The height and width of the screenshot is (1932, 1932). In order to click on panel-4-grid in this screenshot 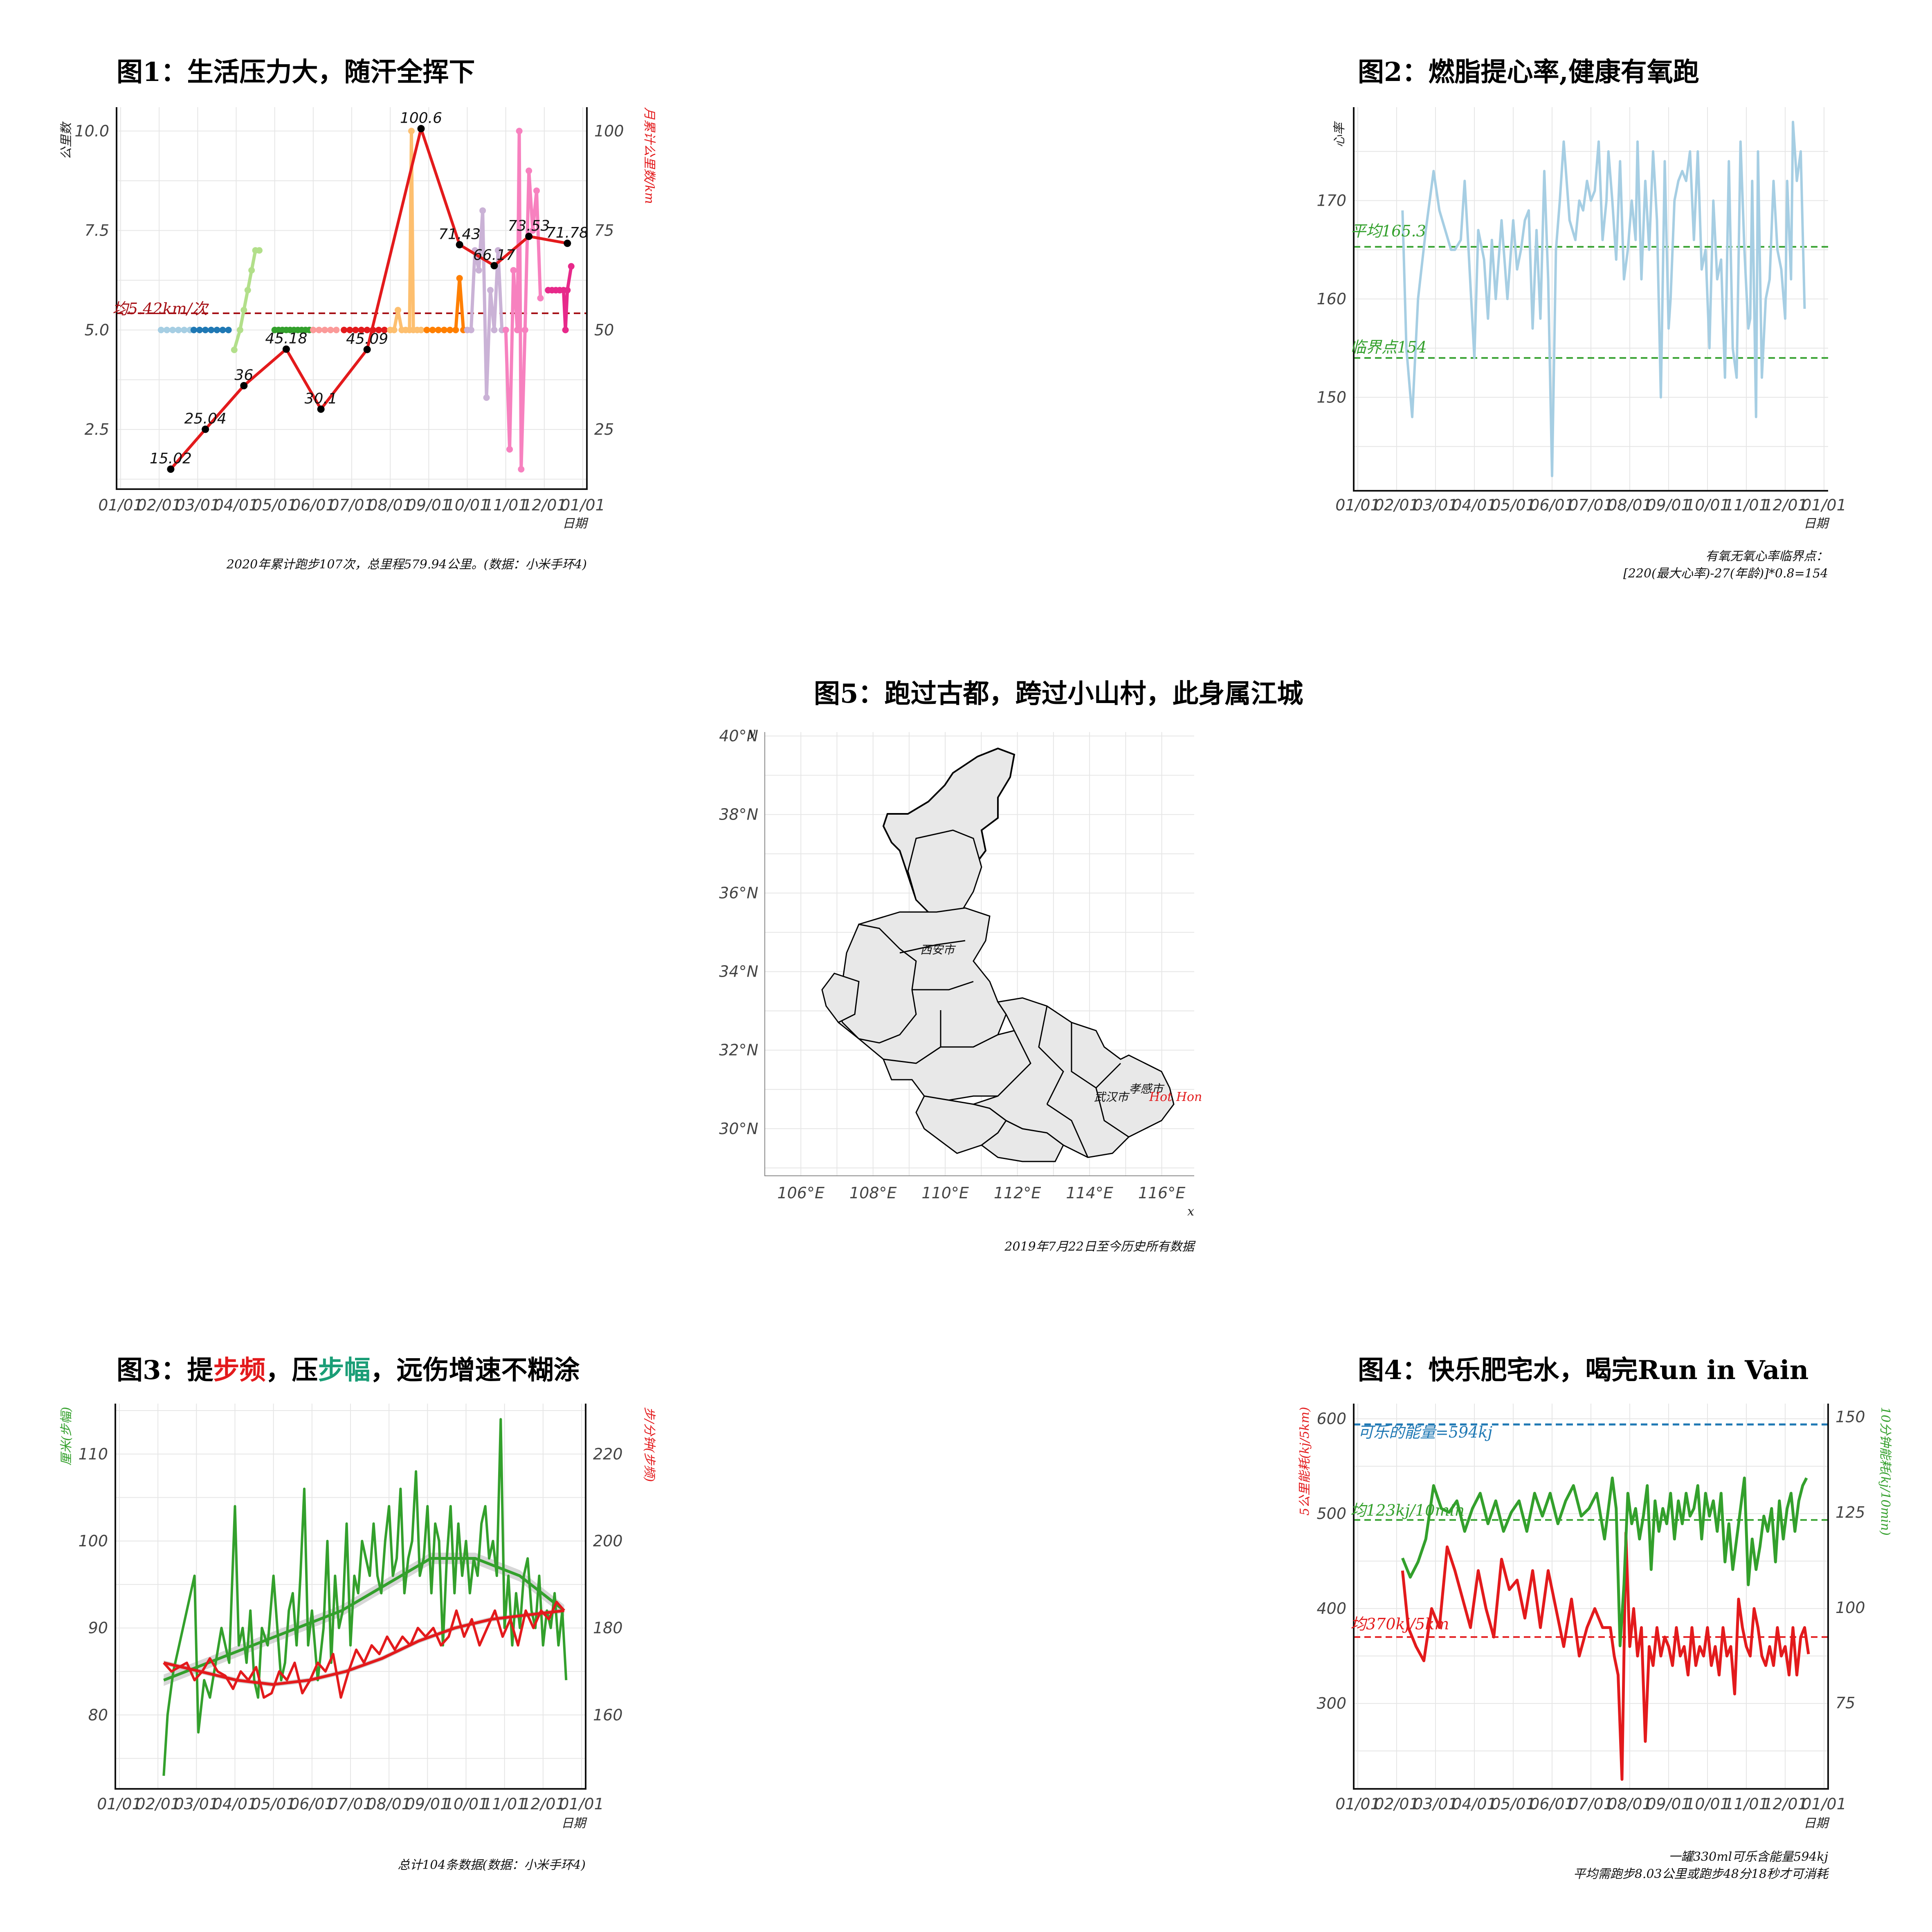, I will do `click(1591, 1596)`.